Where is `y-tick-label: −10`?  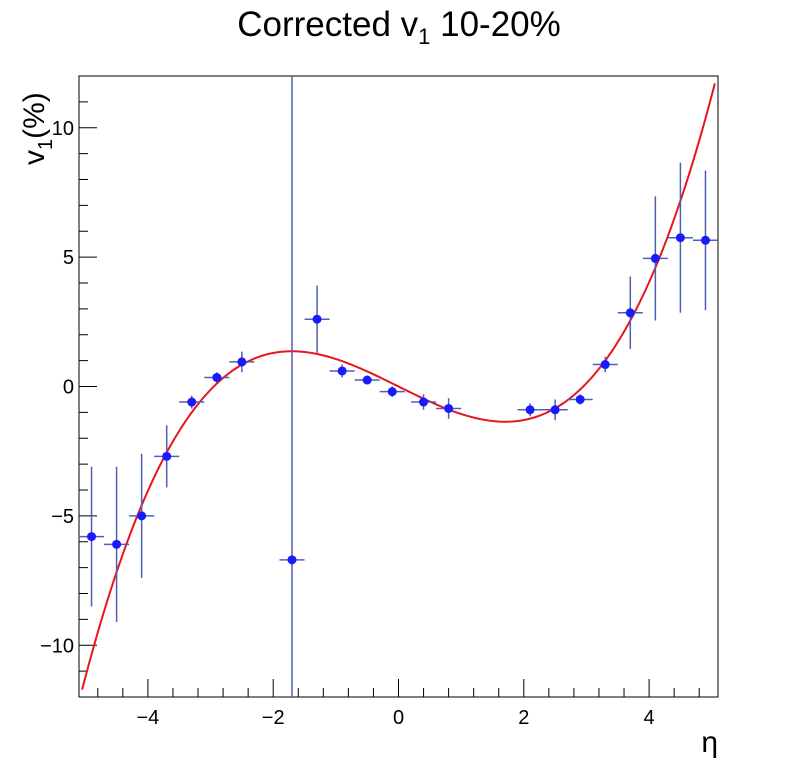 y-tick-label: −10 is located at coordinates (57, 646).